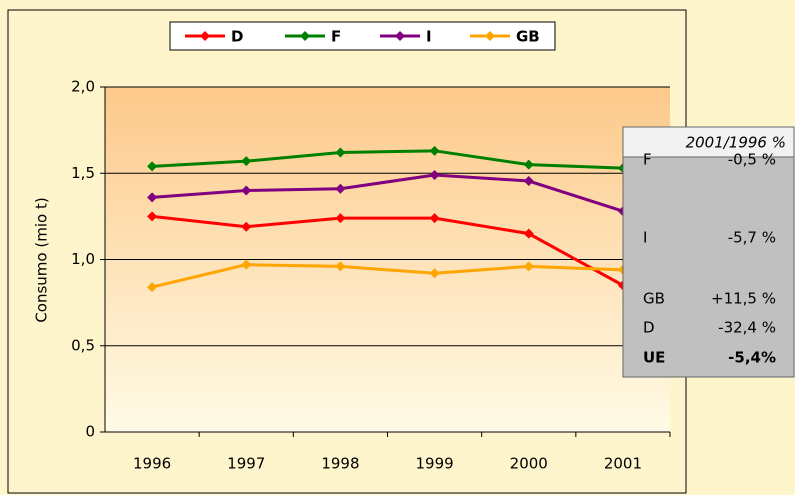 The image size is (795, 495). Describe the element at coordinates (654, 299) in the screenshot. I see `annotation-key: GB` at that location.